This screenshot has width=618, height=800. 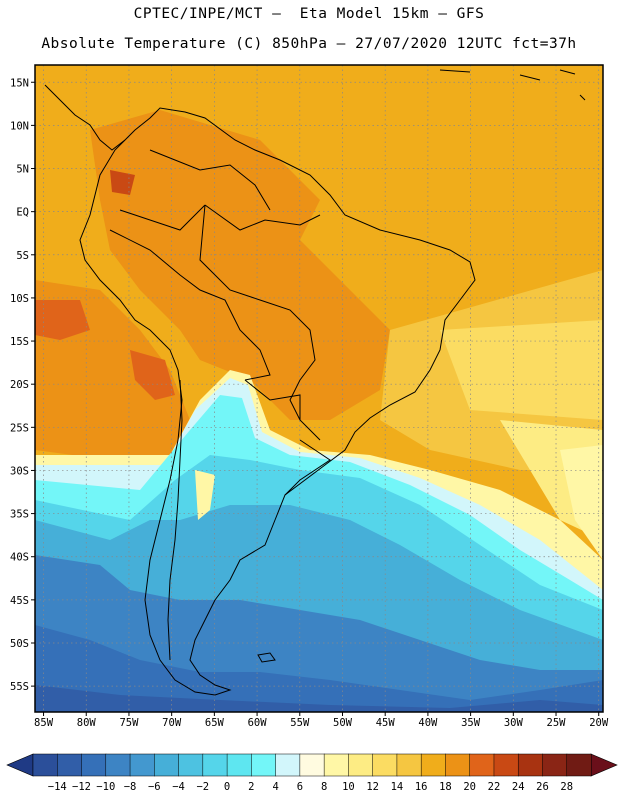 What do you see at coordinates (397, 787) in the screenshot?
I see `colorbar-label: 14` at bounding box center [397, 787].